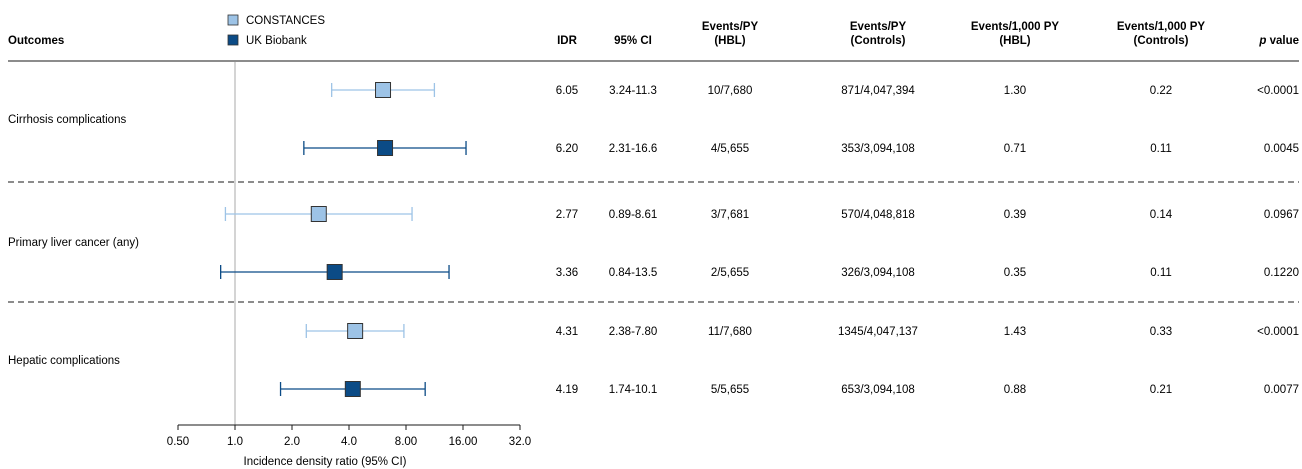  What do you see at coordinates (520, 442) in the screenshot?
I see `x-tick-label-7: 32.0` at bounding box center [520, 442].